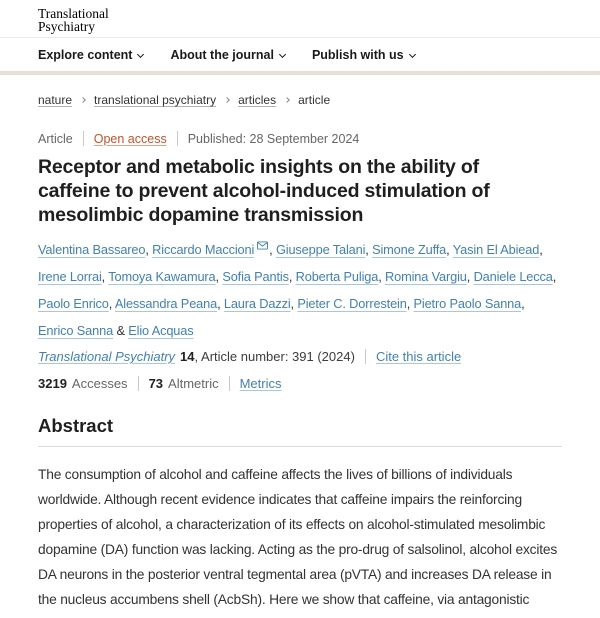 The width and height of the screenshot is (600, 618). What do you see at coordinates (260, 383) in the screenshot?
I see `metrics-link: Metrics` at bounding box center [260, 383].